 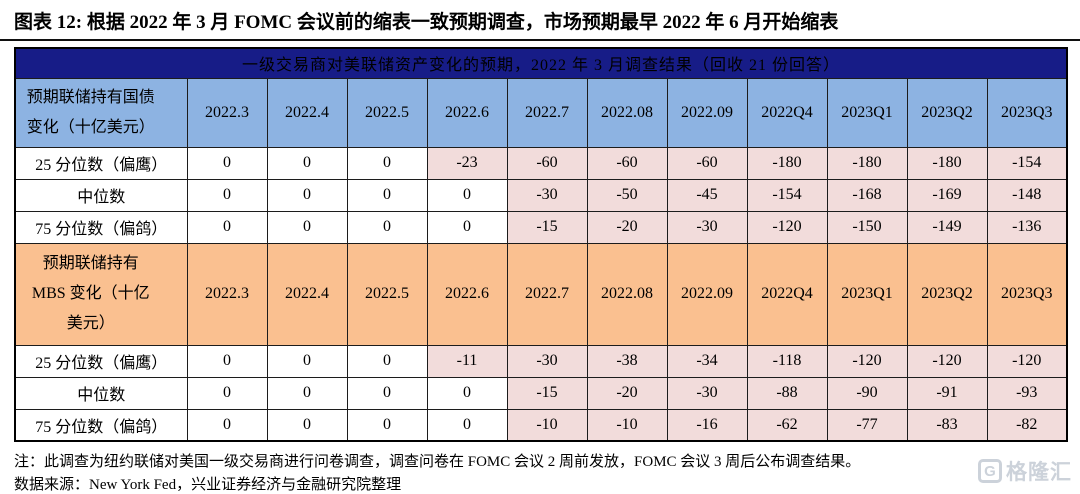 What do you see at coordinates (101, 294) in the screenshot?
I see `section-title: 预期联储持有 MBS 变化（十亿美元）` at bounding box center [101, 294].